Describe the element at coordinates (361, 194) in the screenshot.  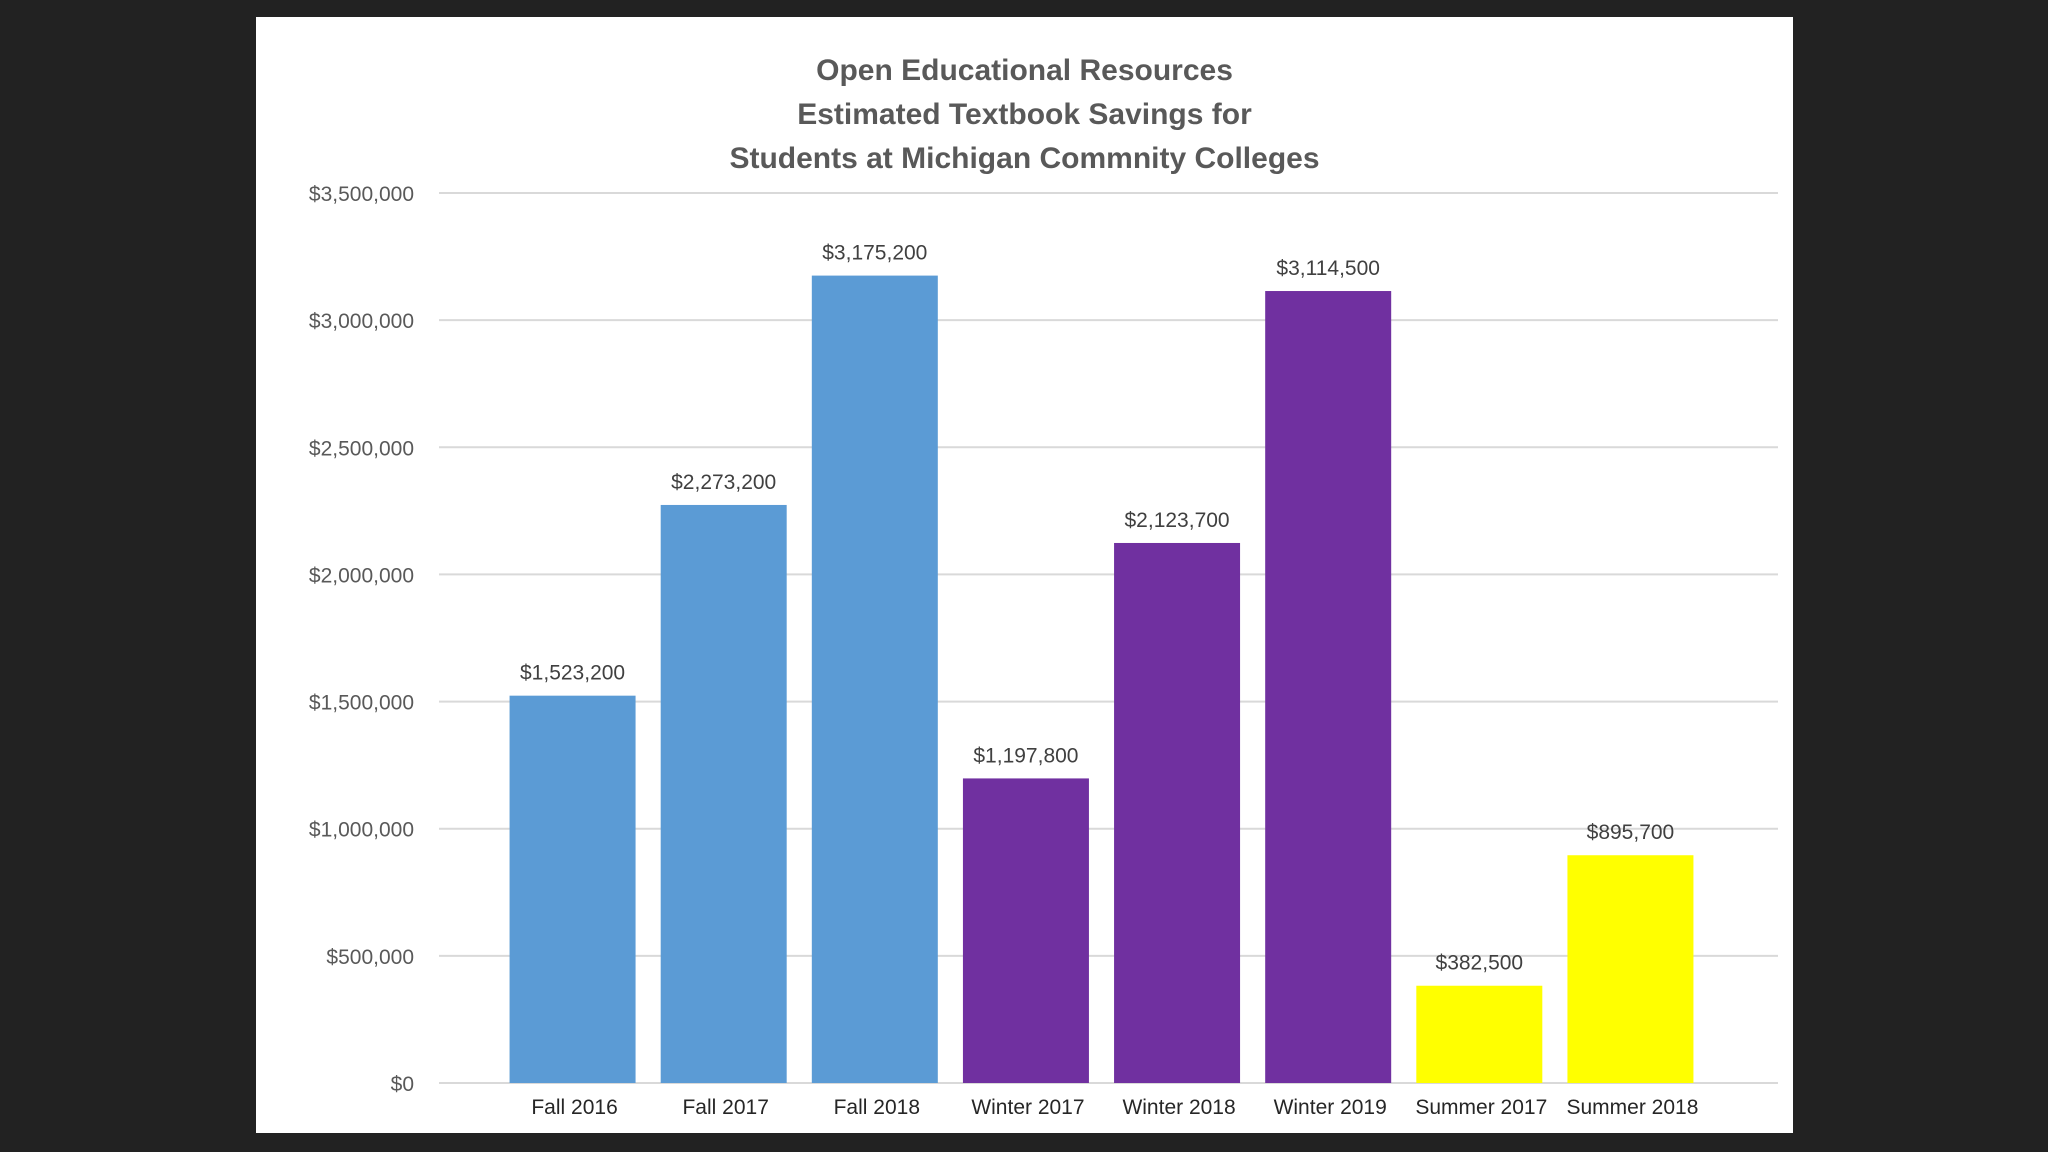
I see `y-tick-label-7: $3,500,000` at that location.